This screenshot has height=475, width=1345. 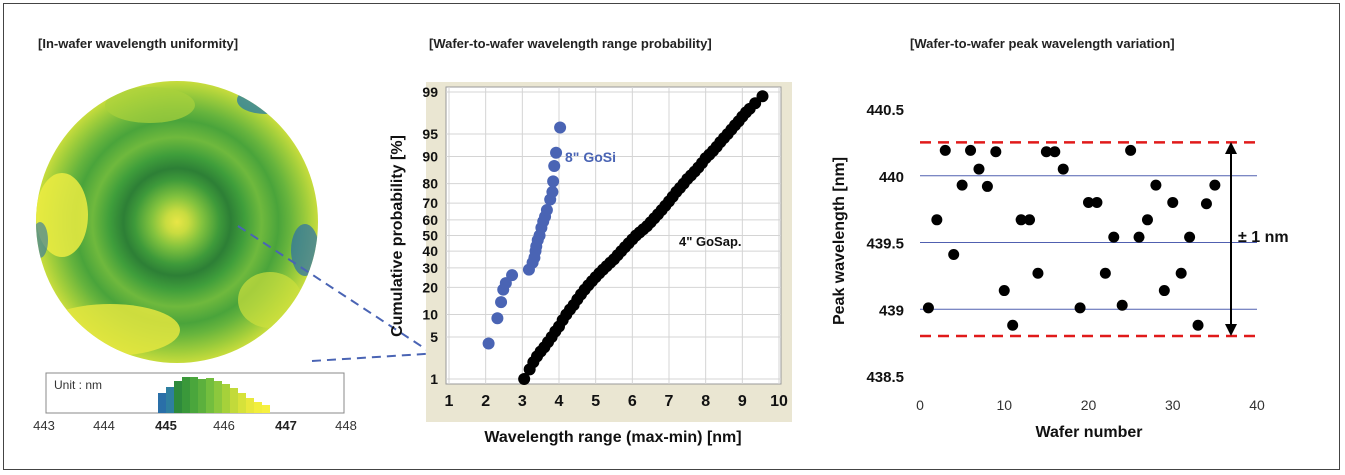 I want to click on y-tick-label: 440.5, so click(x=885, y=110).